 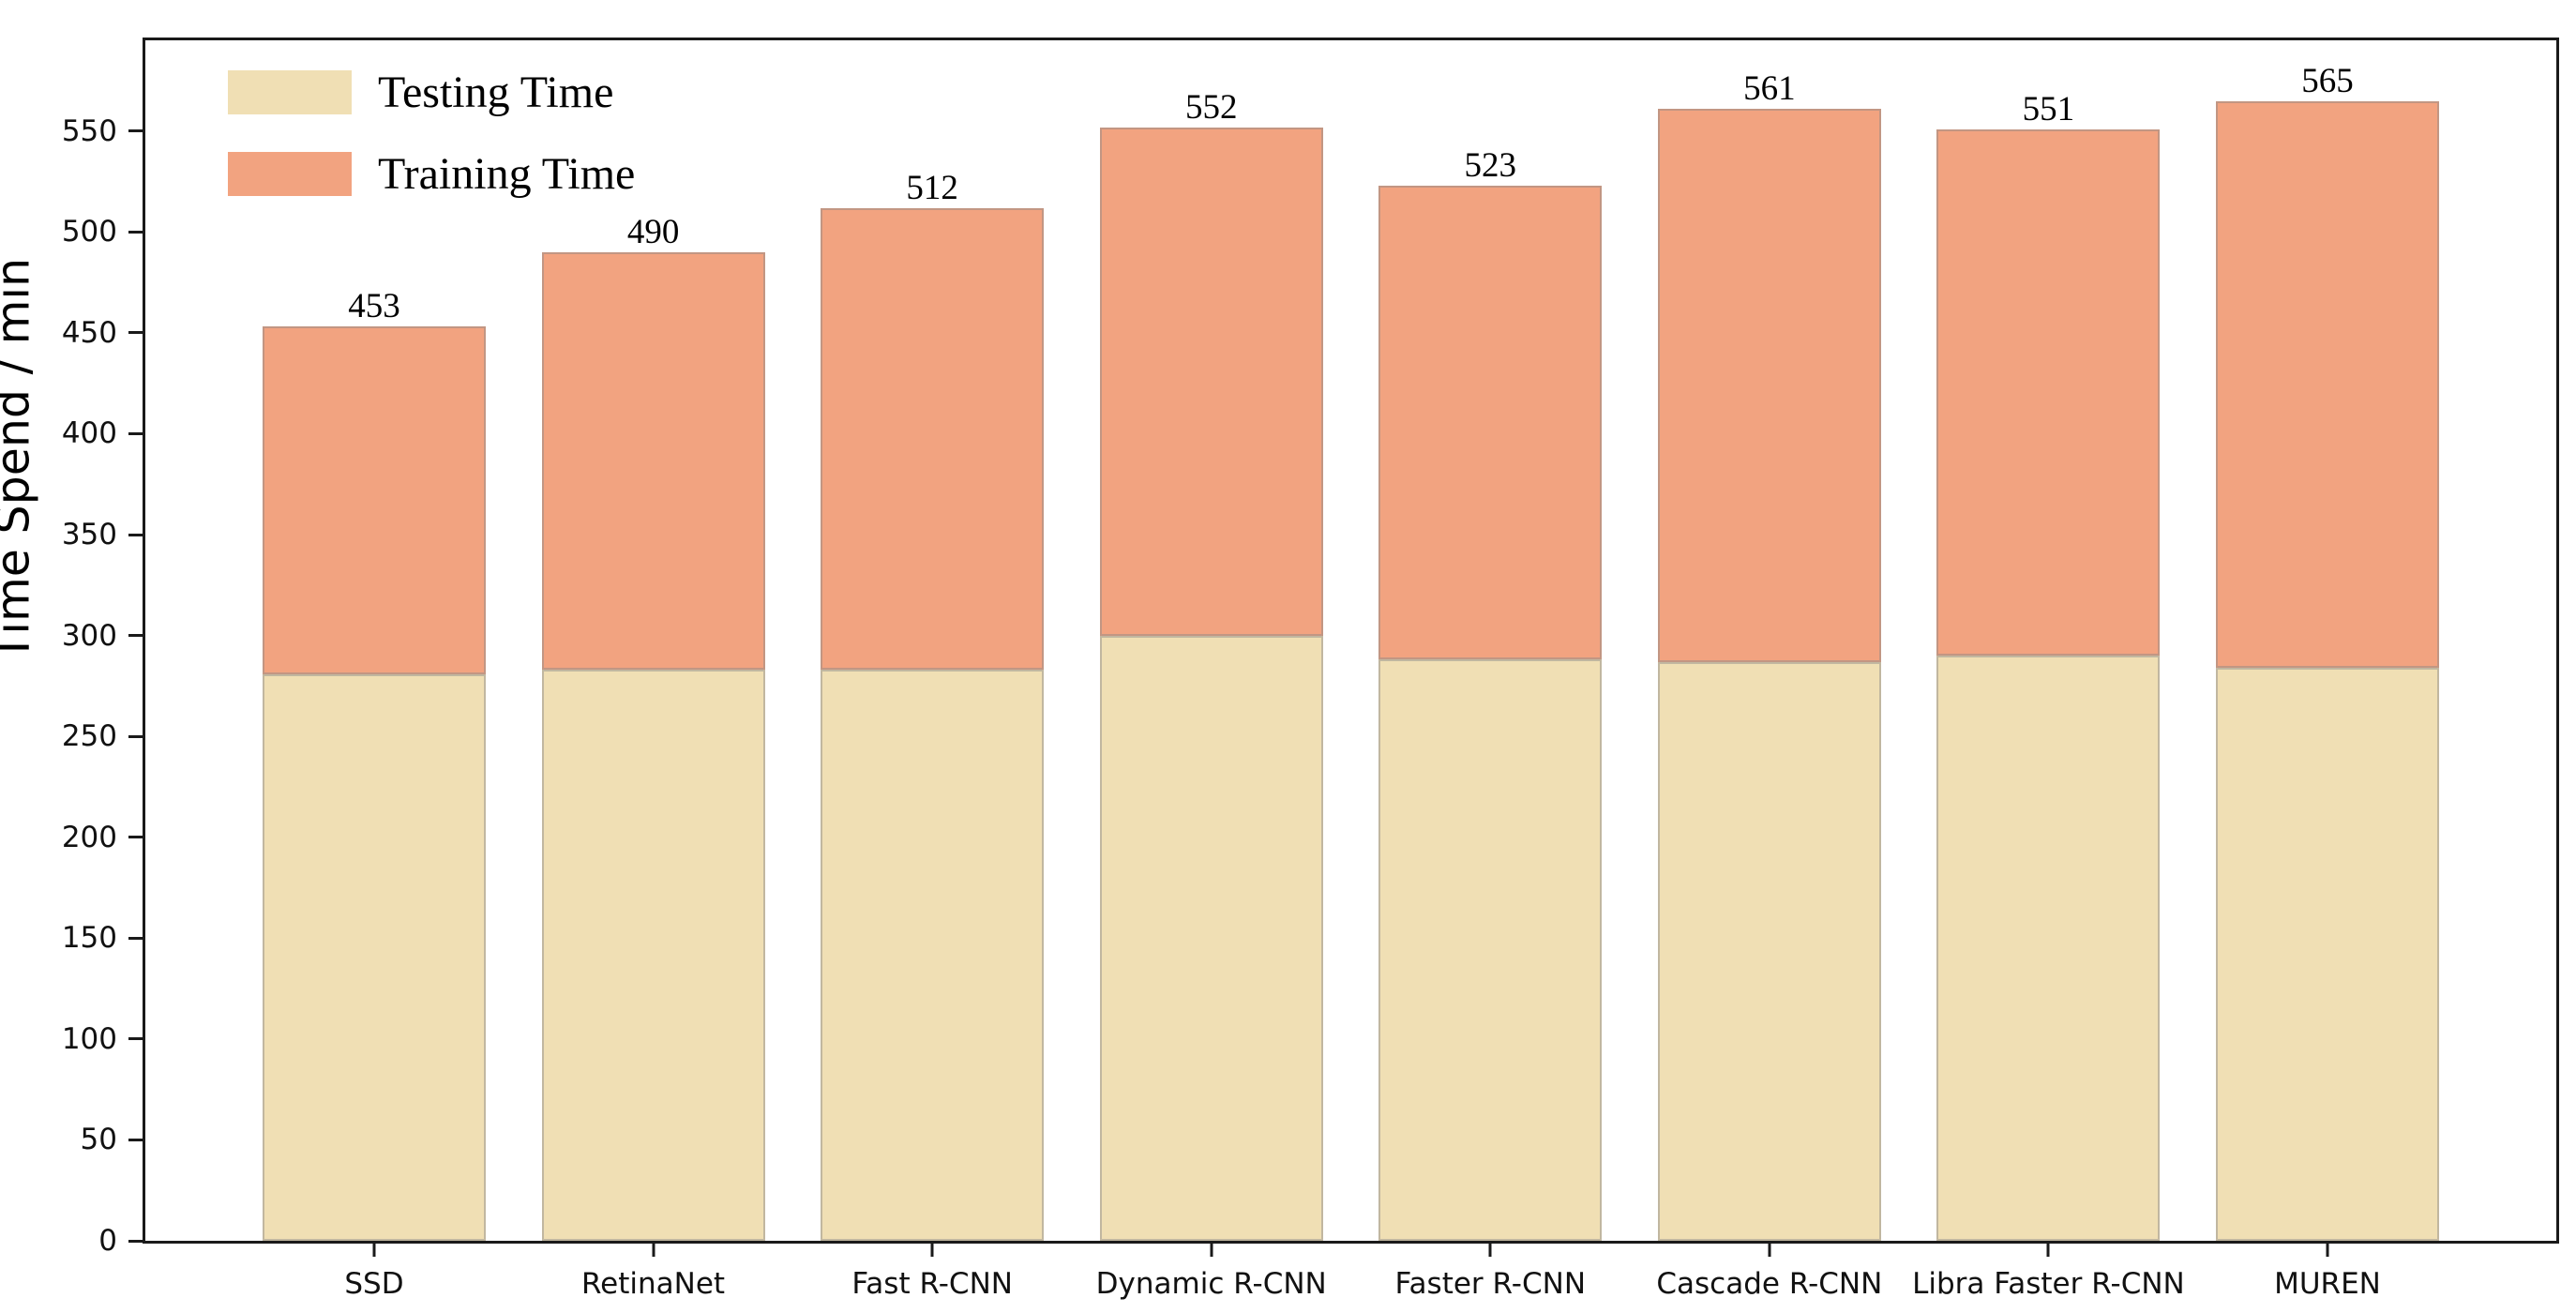 What do you see at coordinates (431, 133) in the screenshot?
I see `legend: Testing Time Training Time` at bounding box center [431, 133].